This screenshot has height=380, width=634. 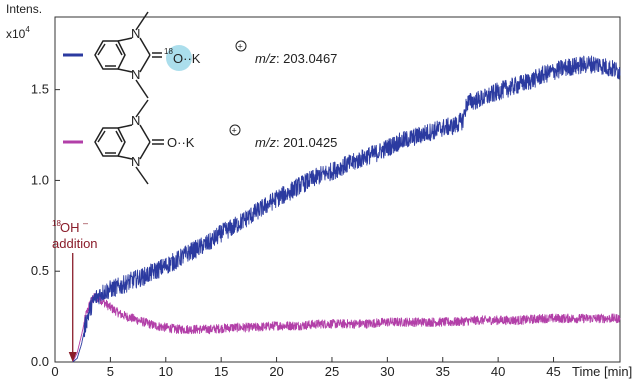 I want to click on annotation-arrowhead, so click(x=72, y=357).